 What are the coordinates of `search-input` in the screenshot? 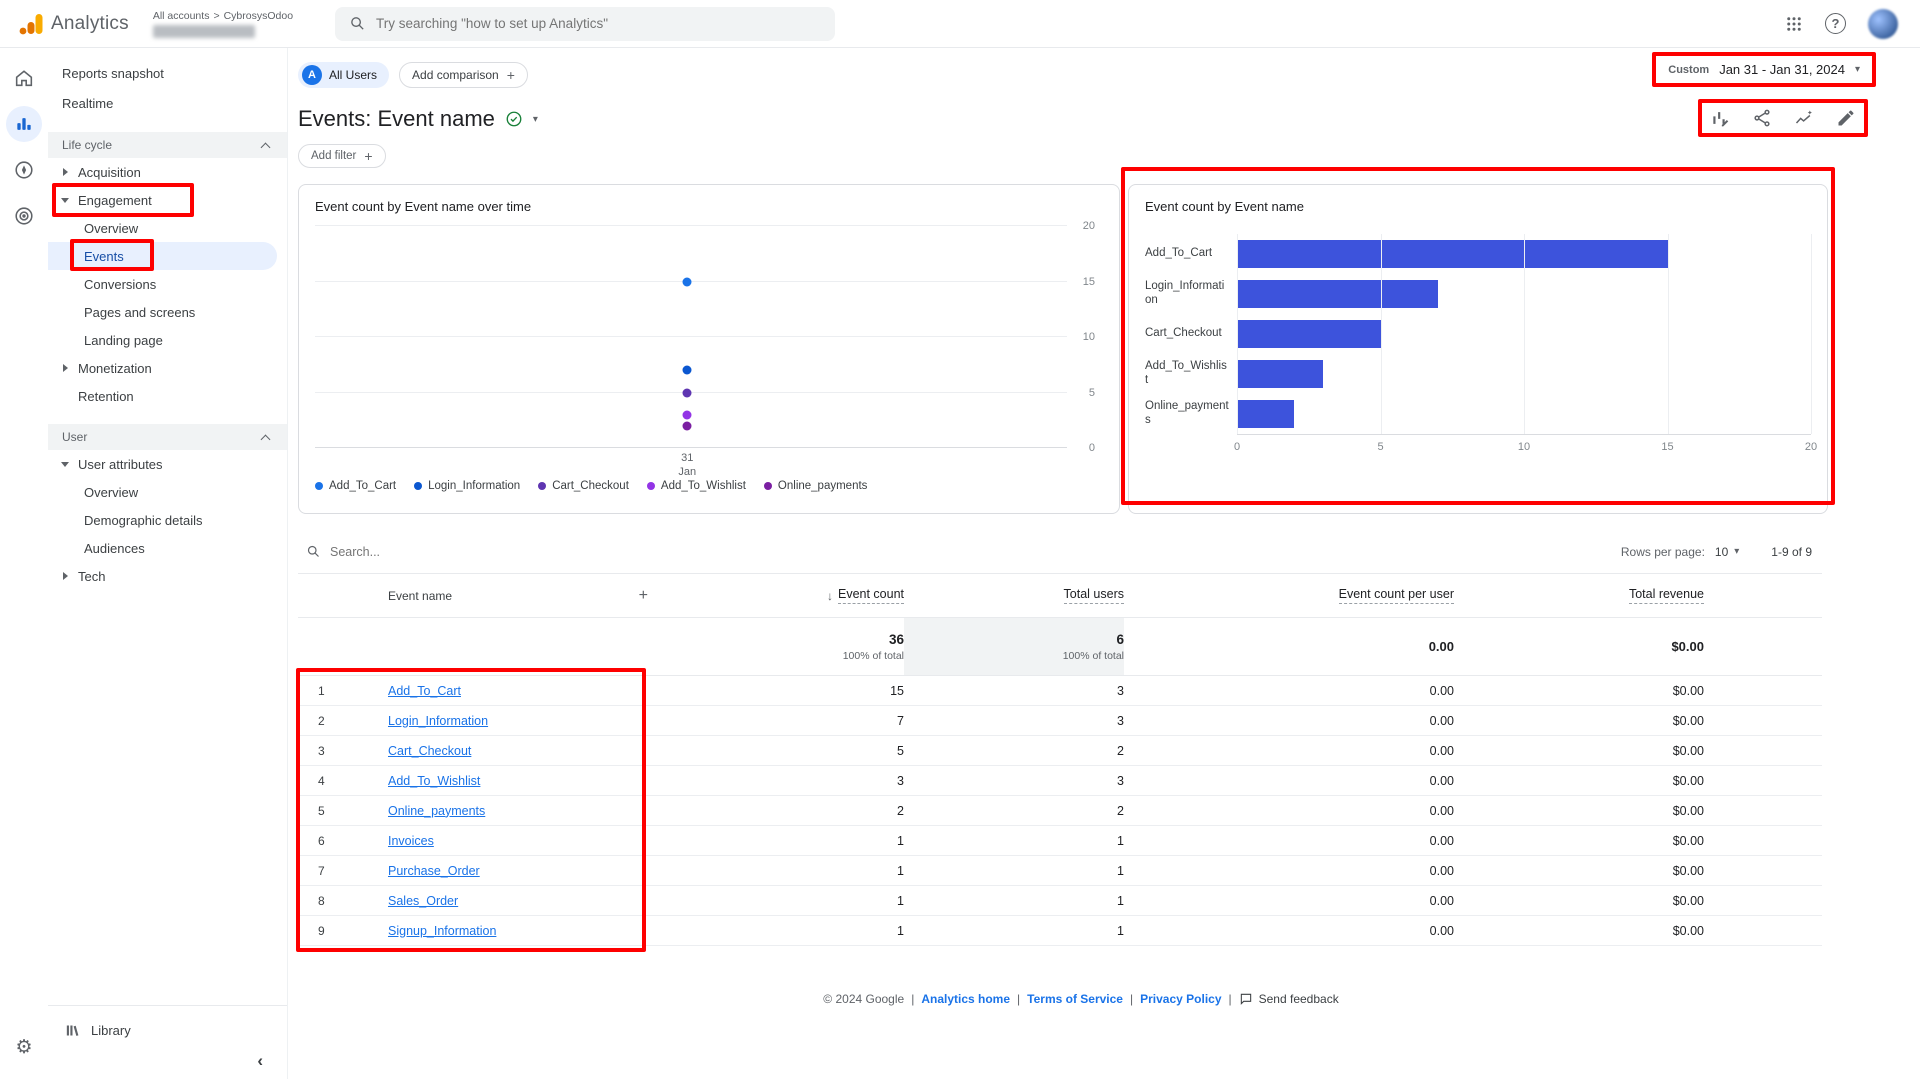 It's located at (599, 23).